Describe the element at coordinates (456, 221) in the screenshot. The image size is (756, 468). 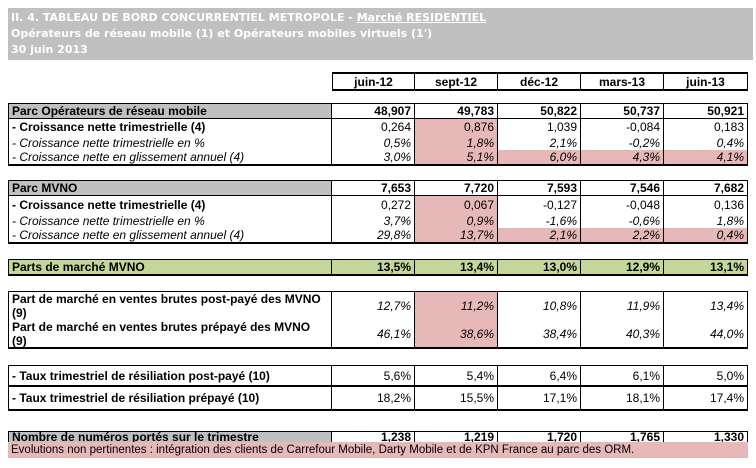
I see `value-cell: 0,9%` at that location.